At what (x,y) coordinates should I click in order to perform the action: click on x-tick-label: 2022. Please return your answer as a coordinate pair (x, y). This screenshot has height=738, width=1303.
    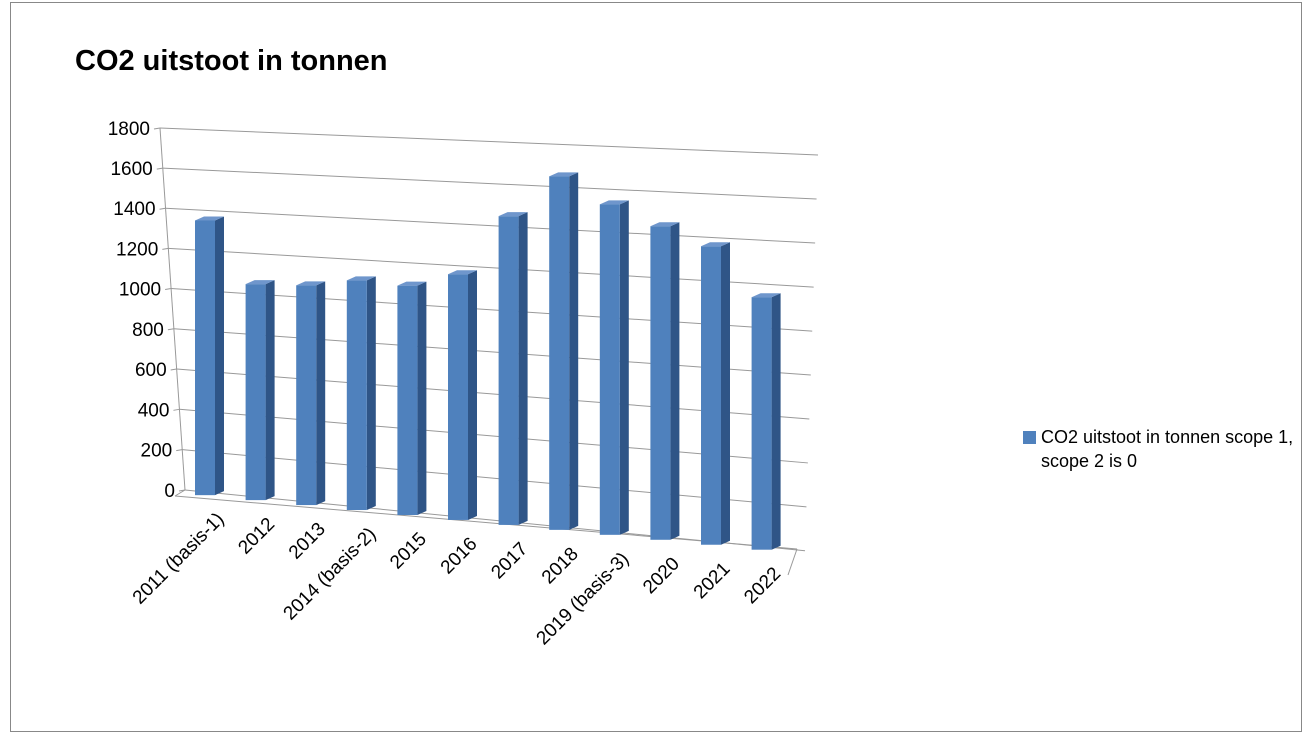
    Looking at the image, I should click on (762, 585).